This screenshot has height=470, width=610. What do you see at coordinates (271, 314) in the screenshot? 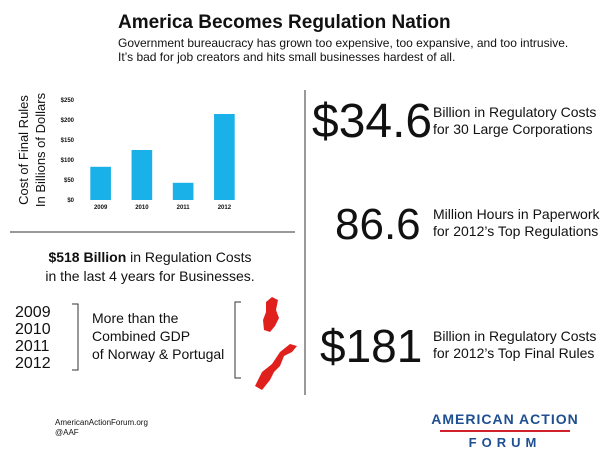
I see `portugal-map` at bounding box center [271, 314].